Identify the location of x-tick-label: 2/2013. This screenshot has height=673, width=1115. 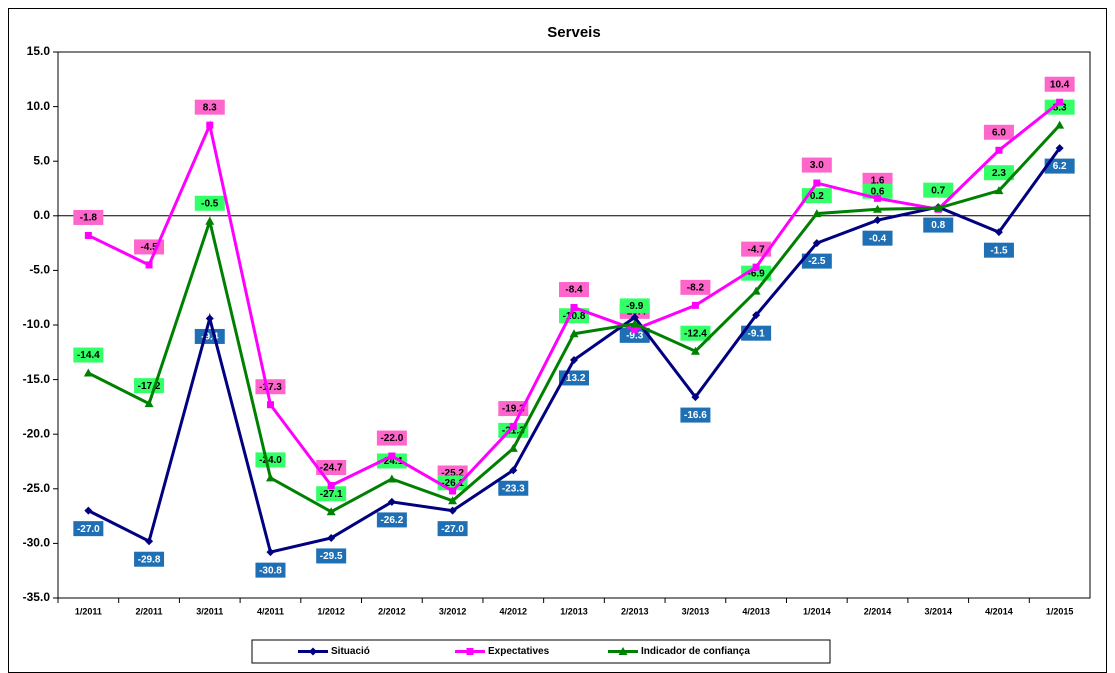
(635, 611).